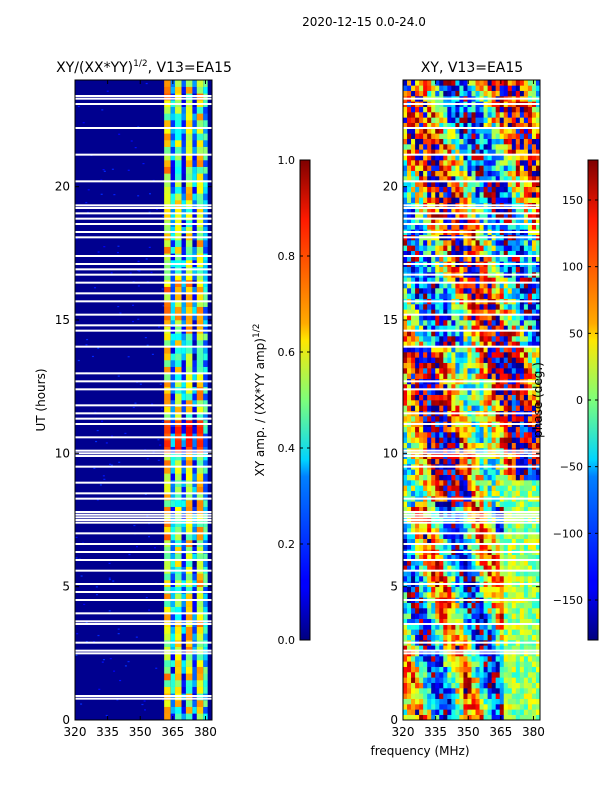  What do you see at coordinates (66, 587) in the screenshot?
I see `y-tick-label: 5` at bounding box center [66, 587].